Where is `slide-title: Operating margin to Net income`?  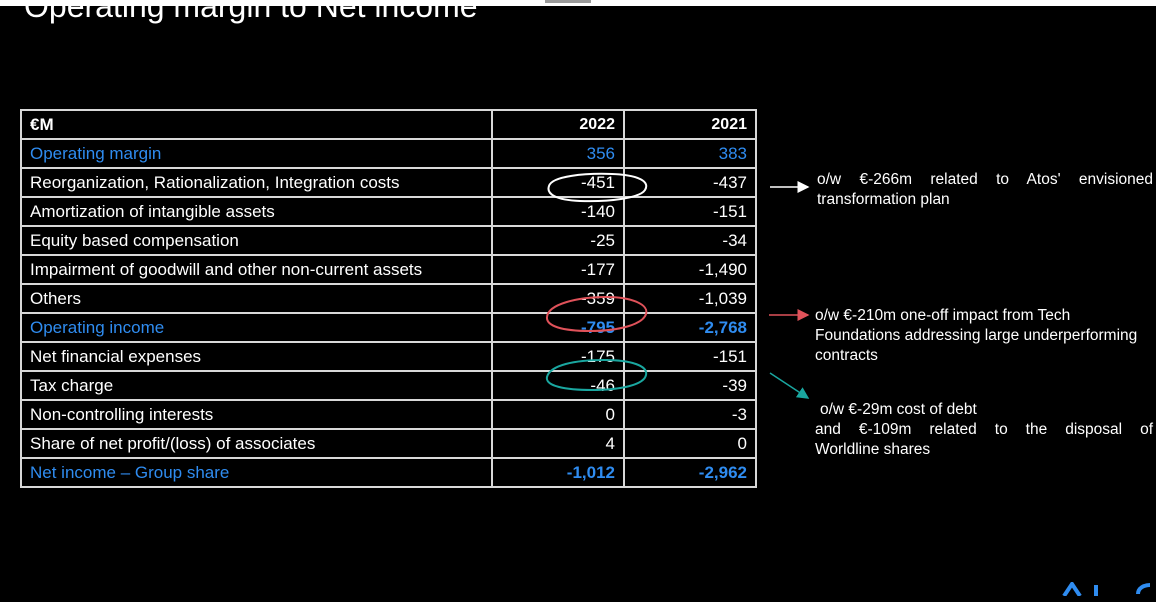
slide-title: Operating margin to Net income is located at coordinates (251, 12).